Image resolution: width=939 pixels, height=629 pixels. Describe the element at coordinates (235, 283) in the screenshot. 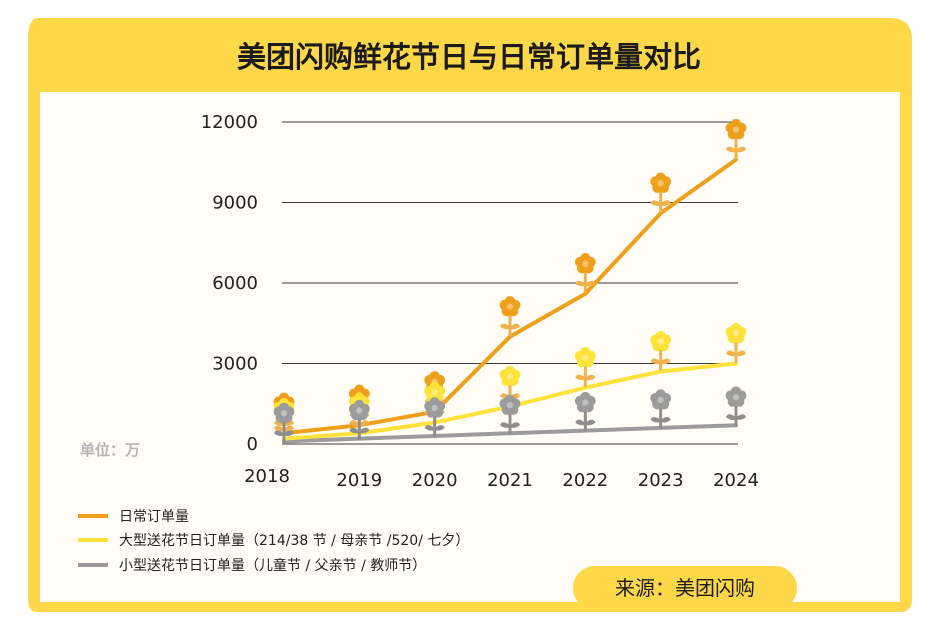

I see `y-tick-label: 6000` at that location.